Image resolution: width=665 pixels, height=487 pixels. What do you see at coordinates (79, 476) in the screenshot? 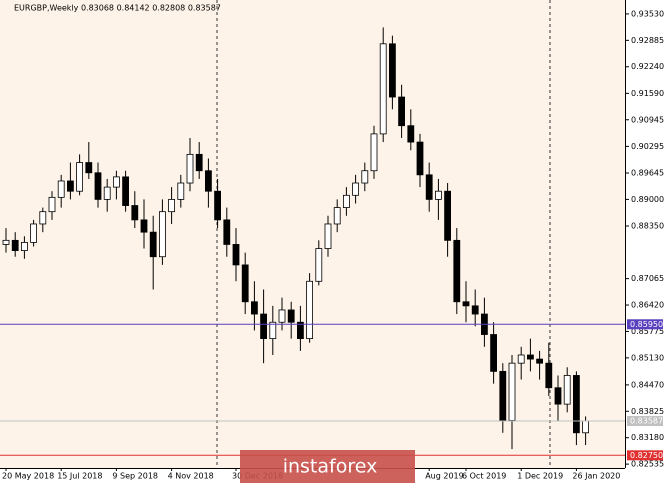
I see `x-tick-label: 15 Jul 2018` at bounding box center [79, 476].